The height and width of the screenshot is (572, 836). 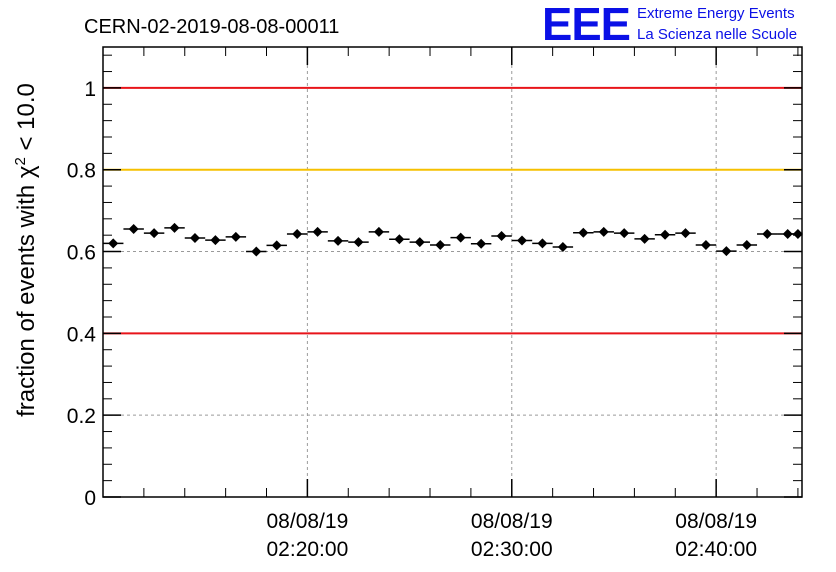 I want to click on y-tick-label: 0.2, so click(x=81, y=416).